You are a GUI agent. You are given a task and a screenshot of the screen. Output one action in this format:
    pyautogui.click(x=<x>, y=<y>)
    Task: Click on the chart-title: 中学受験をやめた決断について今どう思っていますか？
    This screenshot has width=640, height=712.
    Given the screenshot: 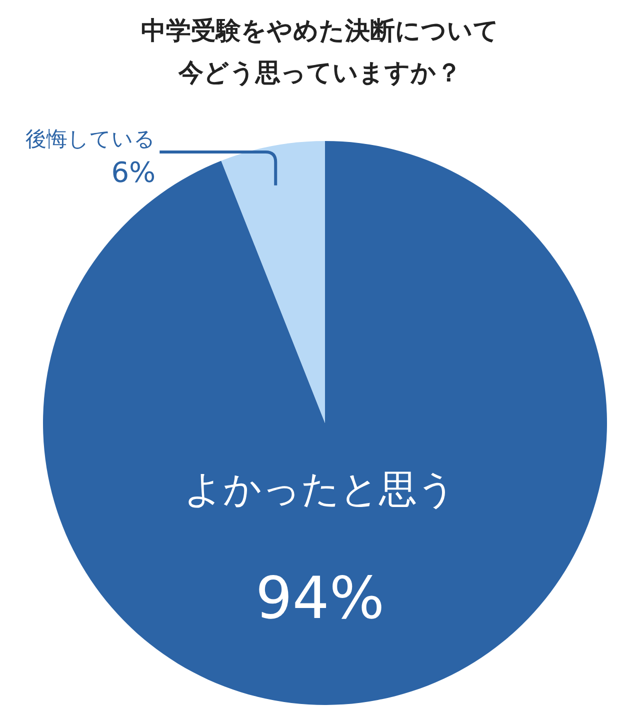 What is the action you would take?
    pyautogui.click(x=320, y=52)
    